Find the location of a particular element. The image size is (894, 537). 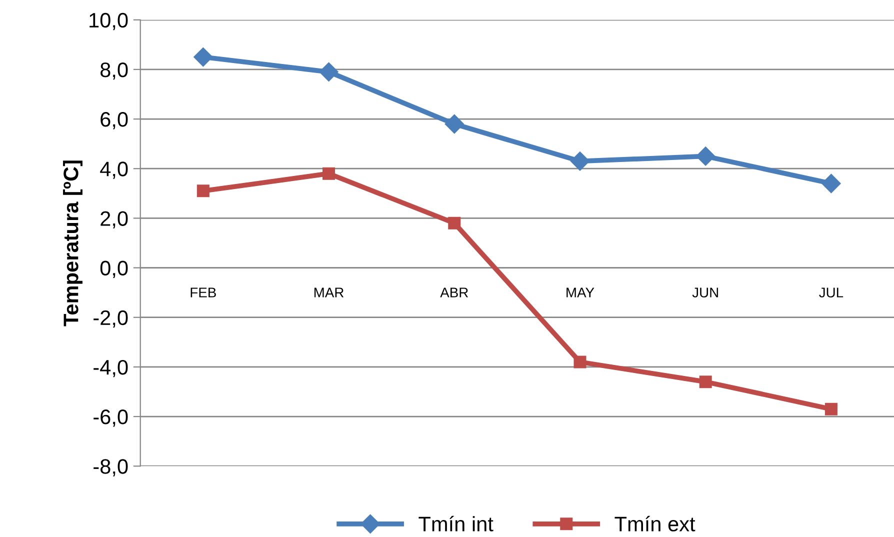

y-tick-label: 8,0 is located at coordinates (114, 71).